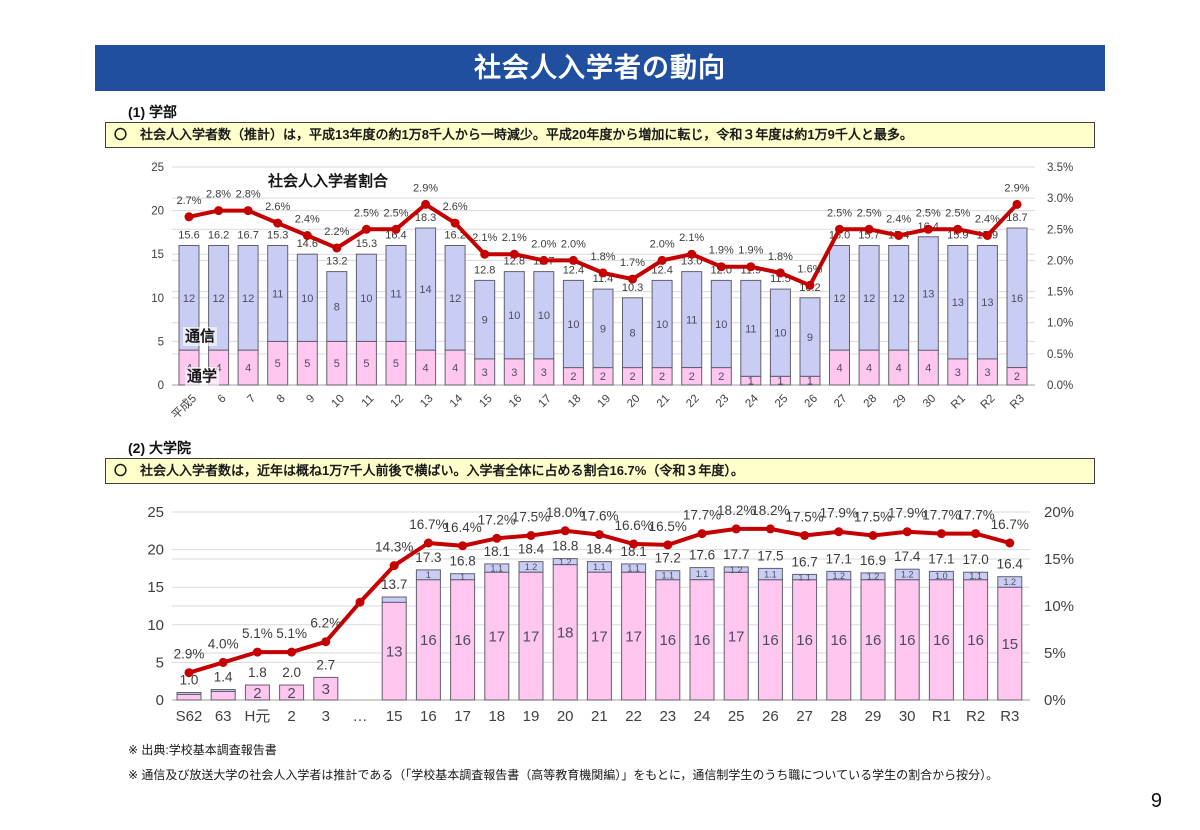  Describe the element at coordinates (248, 195) in the screenshot. I see `ratio-point-label: 2.8%` at that location.